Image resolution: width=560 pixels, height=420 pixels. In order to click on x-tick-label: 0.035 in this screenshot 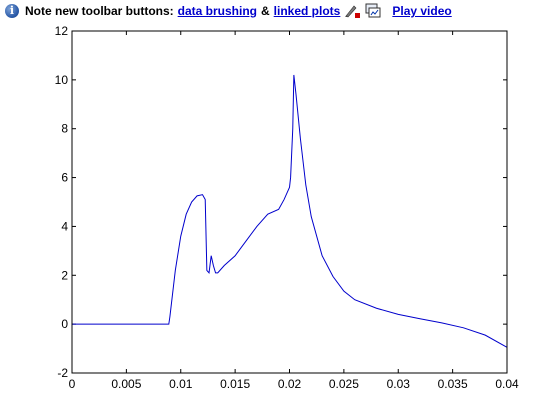, I will do `click(453, 384)`.